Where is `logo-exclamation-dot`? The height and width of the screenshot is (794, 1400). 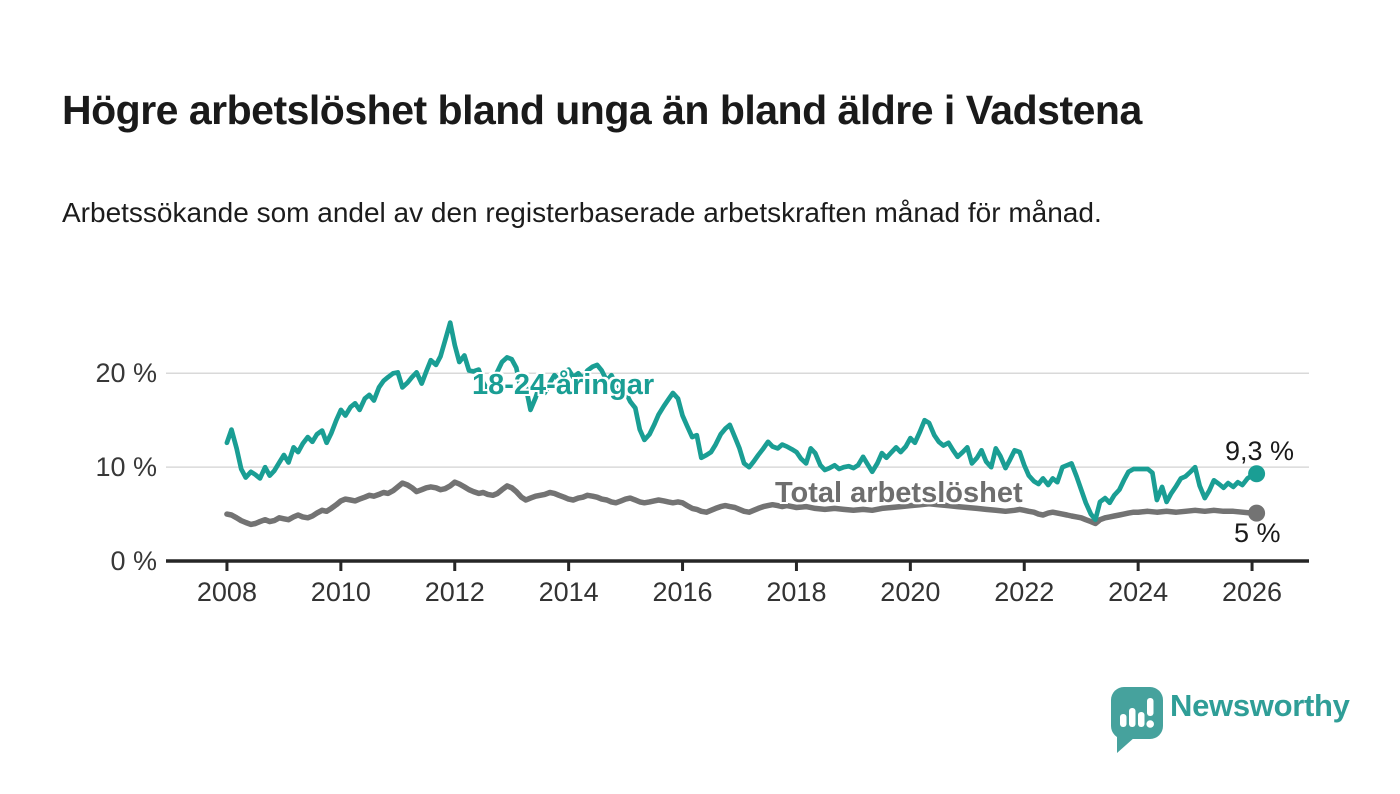
logo-exclamation-dot is located at coordinates (1150, 724).